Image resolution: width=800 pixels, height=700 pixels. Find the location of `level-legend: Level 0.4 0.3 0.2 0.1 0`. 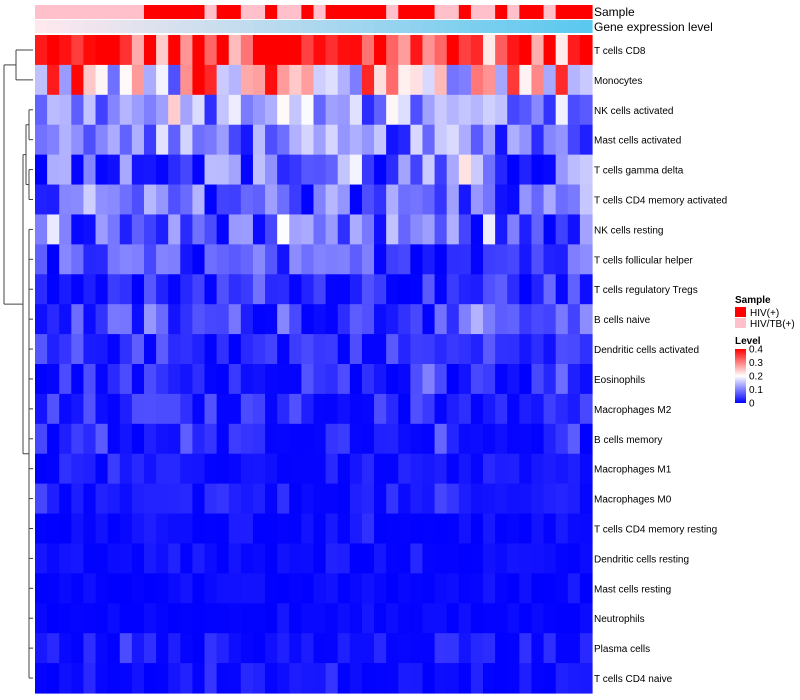

level-legend: Level 0.4 0.3 0.2 0.1 0 is located at coordinates (749, 373).